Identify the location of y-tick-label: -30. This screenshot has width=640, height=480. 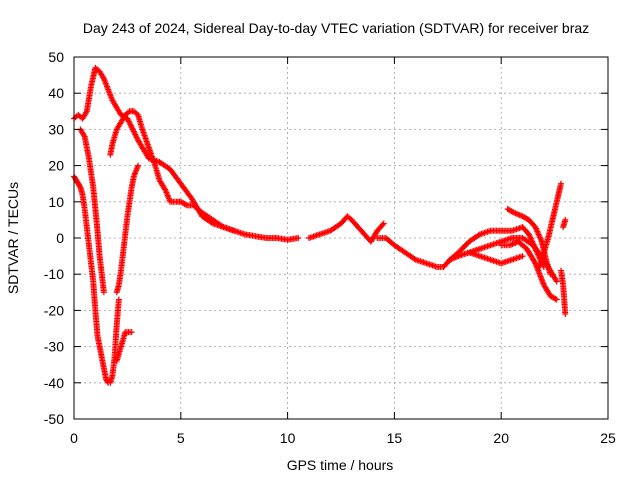
(54, 347).